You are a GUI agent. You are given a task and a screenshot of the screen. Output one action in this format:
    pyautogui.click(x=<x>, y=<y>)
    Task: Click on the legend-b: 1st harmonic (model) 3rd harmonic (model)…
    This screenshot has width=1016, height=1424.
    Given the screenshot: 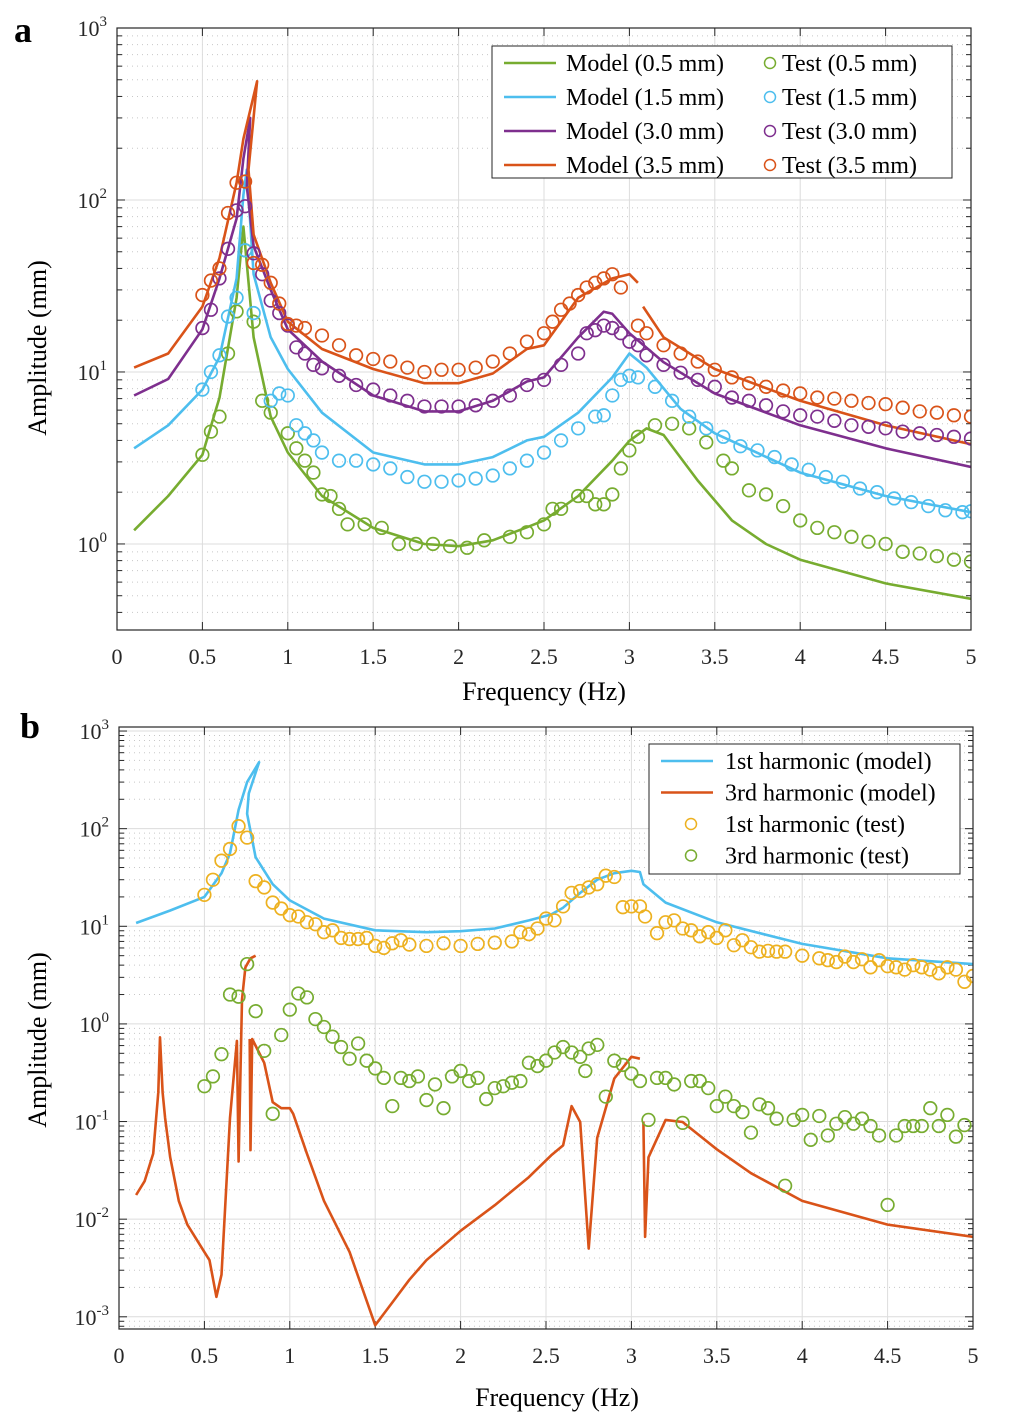 What is the action you would take?
    pyautogui.click(x=804, y=809)
    